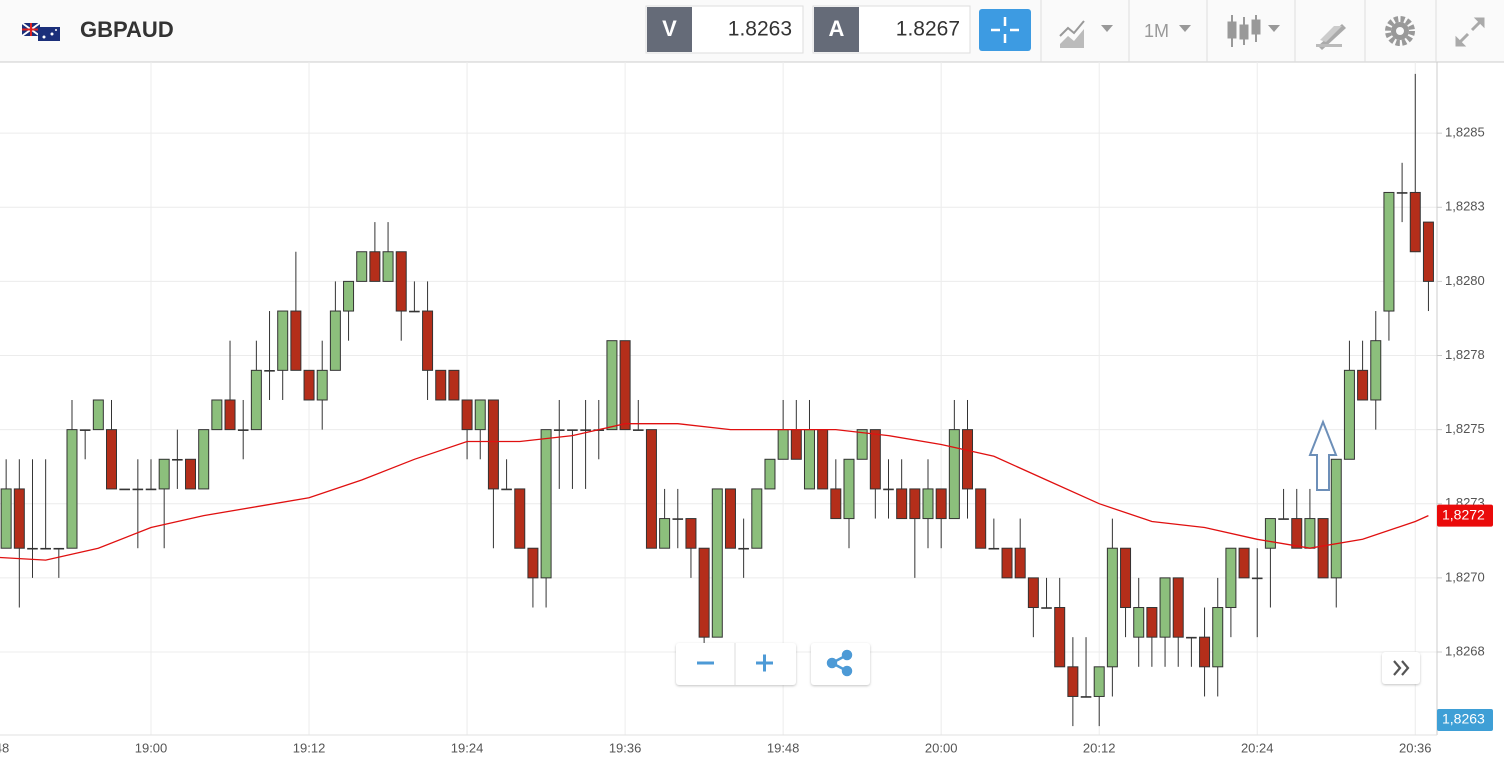 The height and width of the screenshot is (767, 1504). I want to click on y-tick-label: 1,8285, so click(1465, 132).